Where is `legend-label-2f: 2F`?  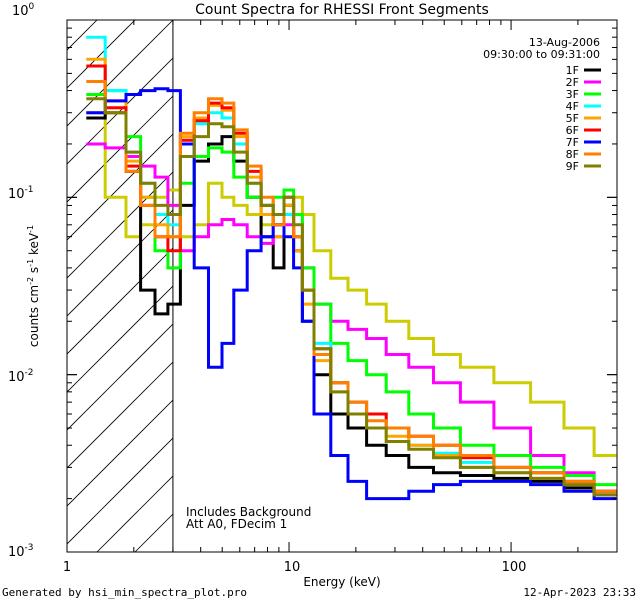 legend-label-2f: 2F is located at coordinates (572, 82).